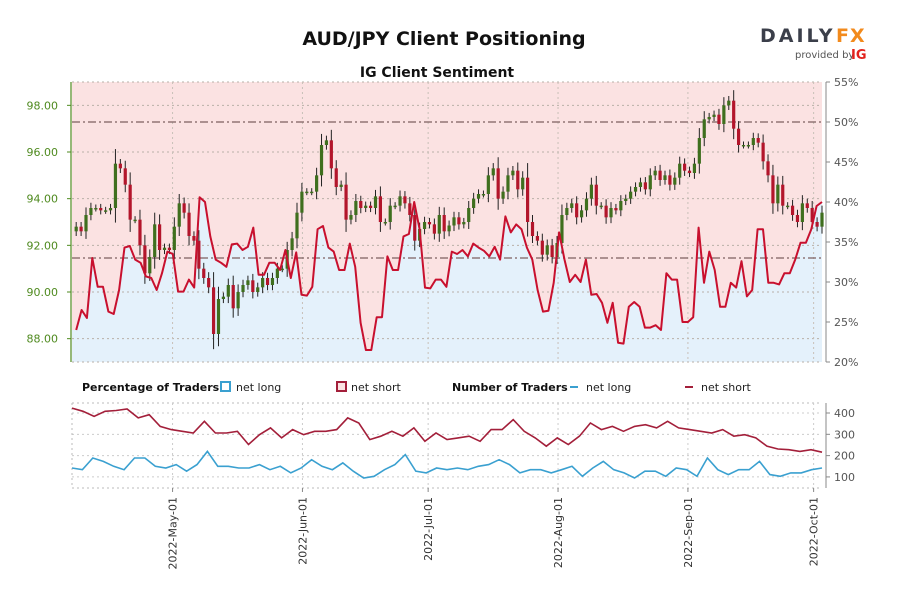  I want to click on x-tick-label: 2022-Jul-01, so click(428, 529).